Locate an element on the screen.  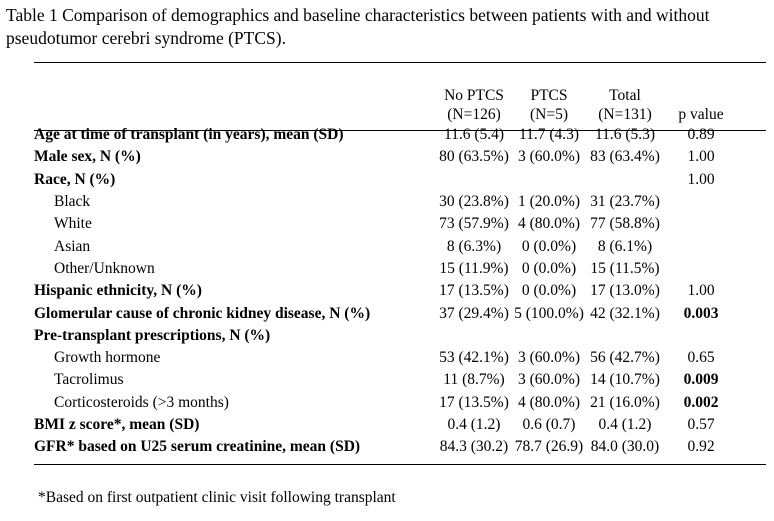
header-total: Total (N=131) is located at coordinates (625, 105).